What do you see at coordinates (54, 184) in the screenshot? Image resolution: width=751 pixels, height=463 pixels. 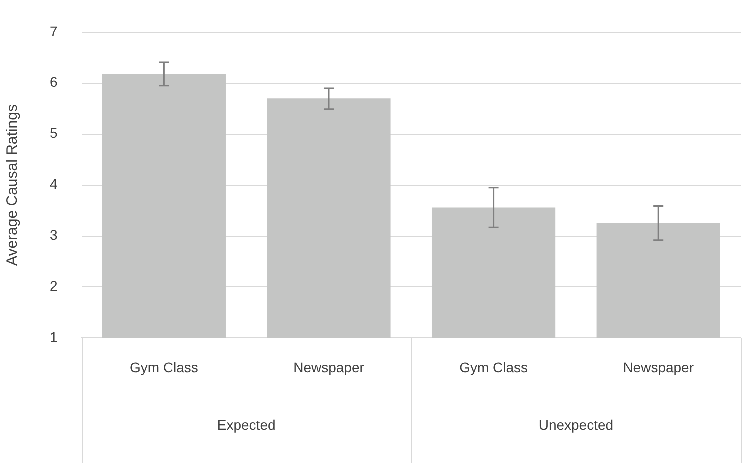 I see `y-tick-label: 4` at bounding box center [54, 184].